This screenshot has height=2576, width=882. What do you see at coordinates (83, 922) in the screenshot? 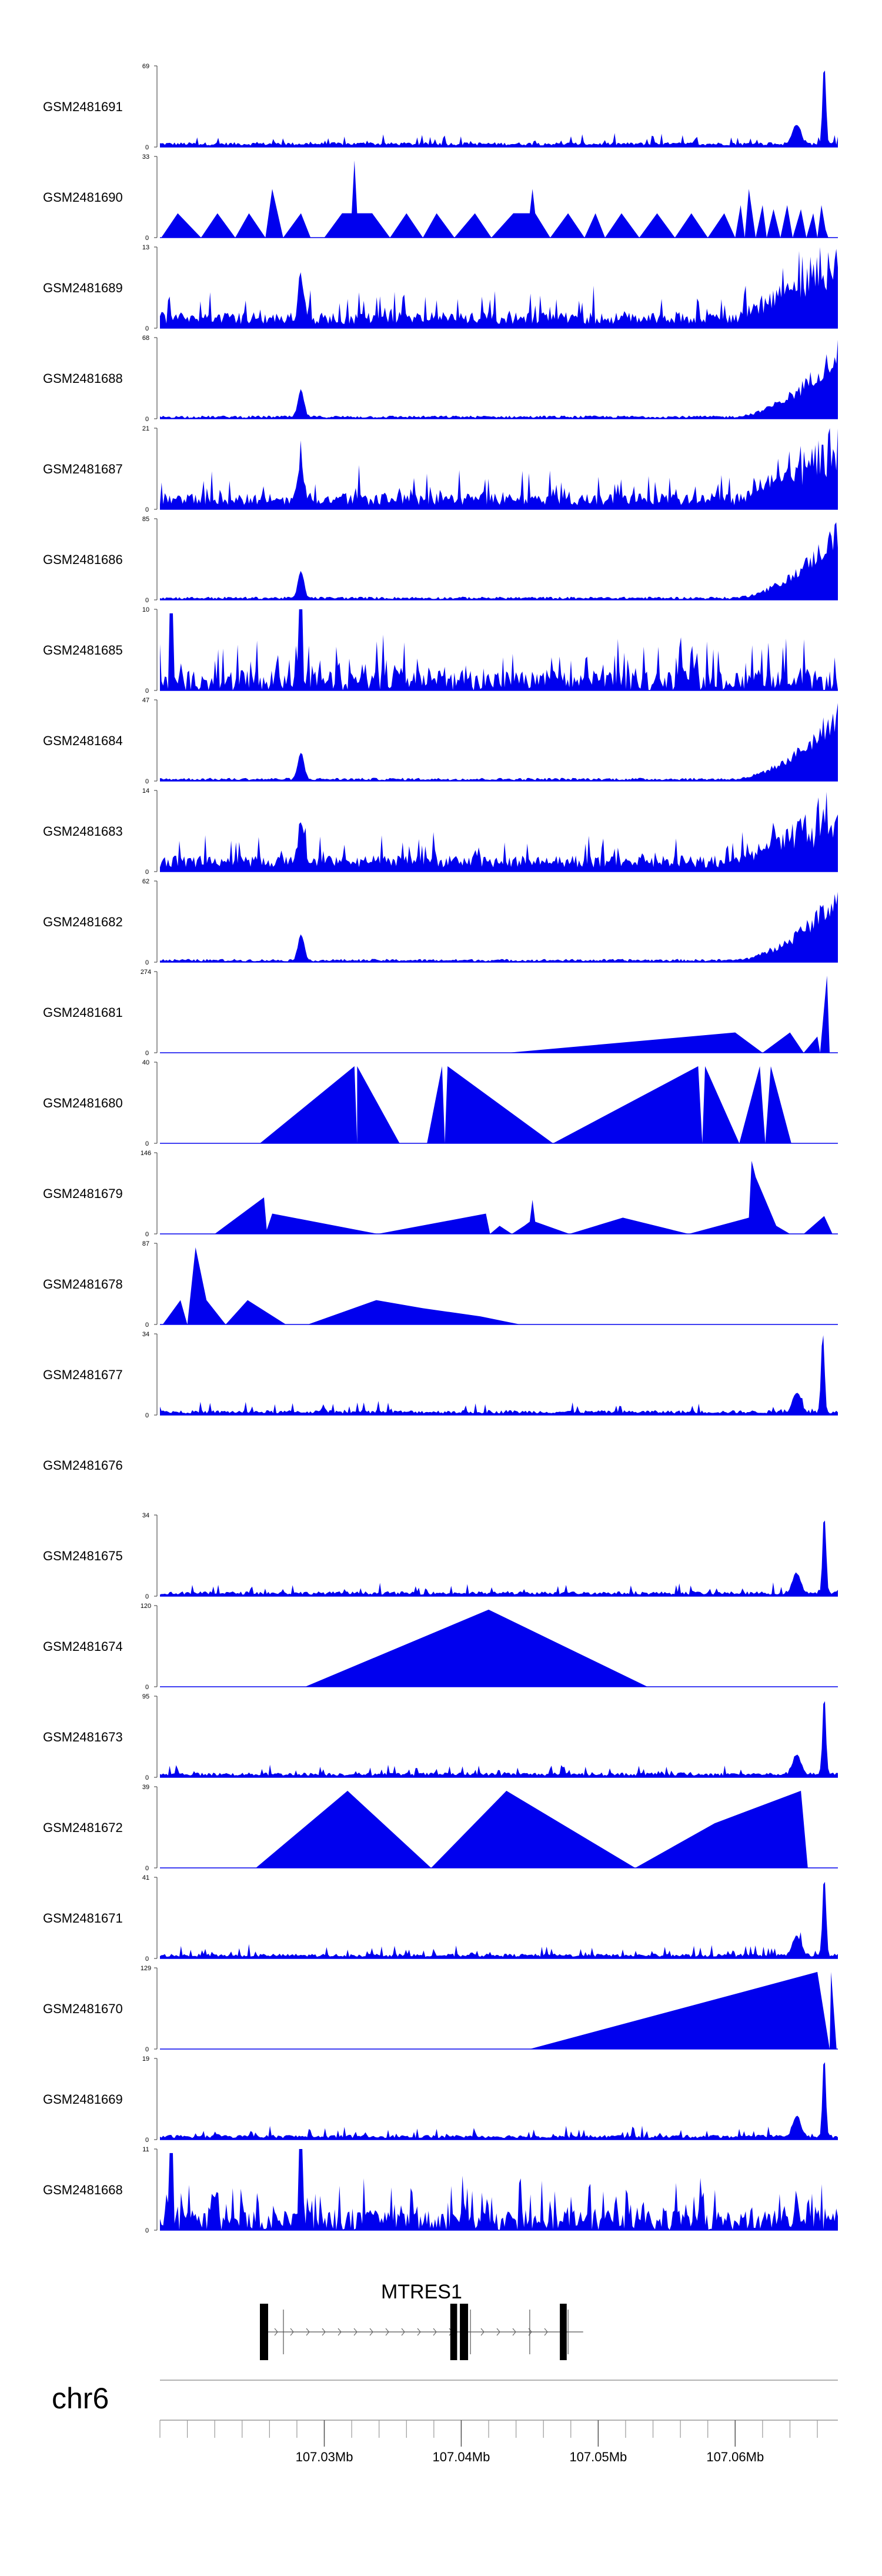
I see `track-label: GSM2481682` at bounding box center [83, 922].